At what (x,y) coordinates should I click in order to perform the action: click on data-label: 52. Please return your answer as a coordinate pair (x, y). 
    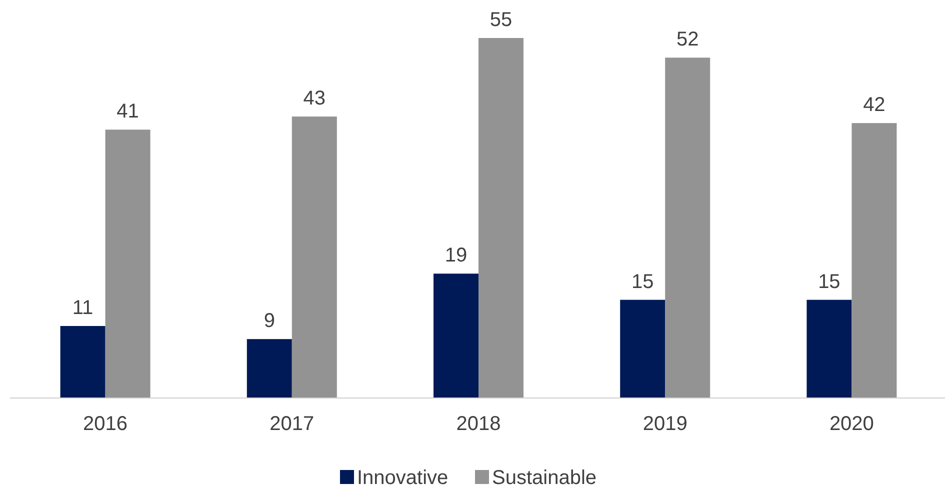
    Looking at the image, I should click on (687, 39).